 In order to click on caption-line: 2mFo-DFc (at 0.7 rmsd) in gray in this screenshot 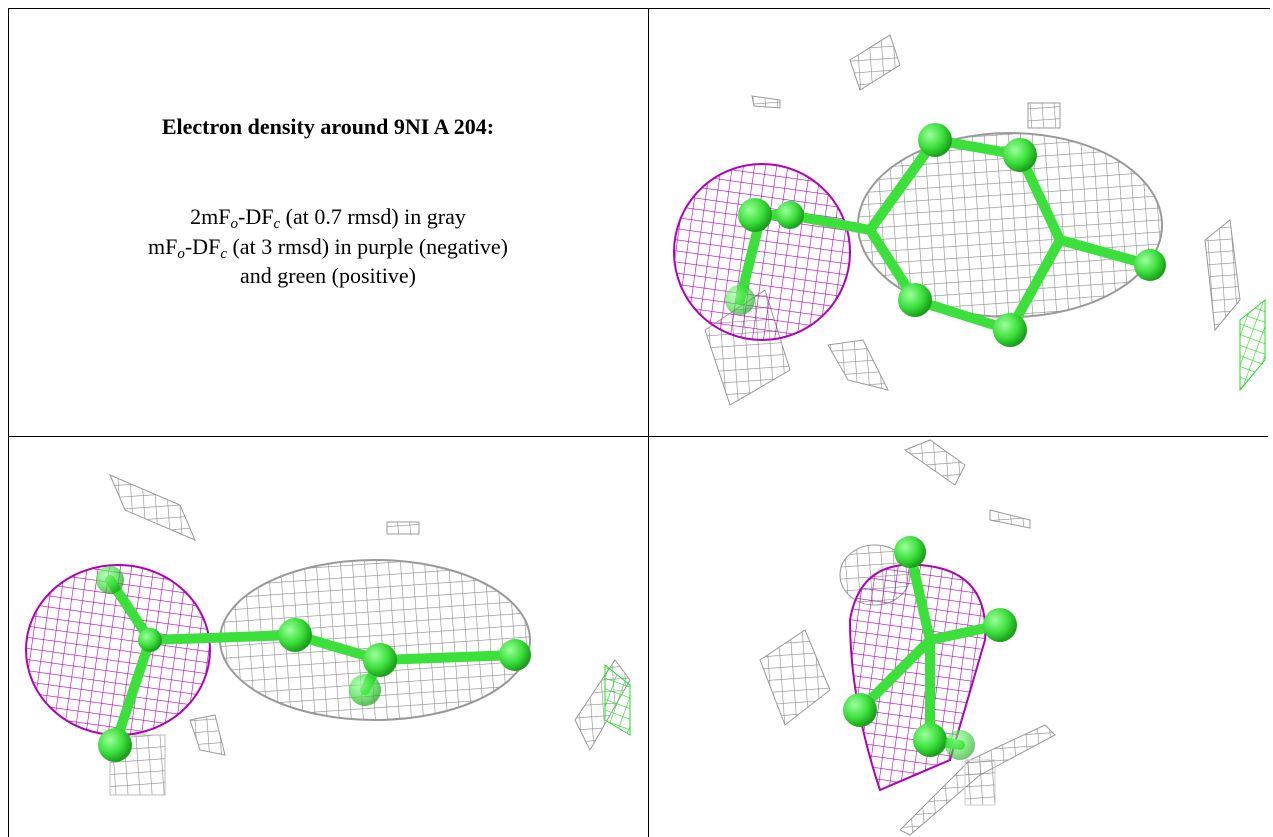, I will do `click(328, 218)`.